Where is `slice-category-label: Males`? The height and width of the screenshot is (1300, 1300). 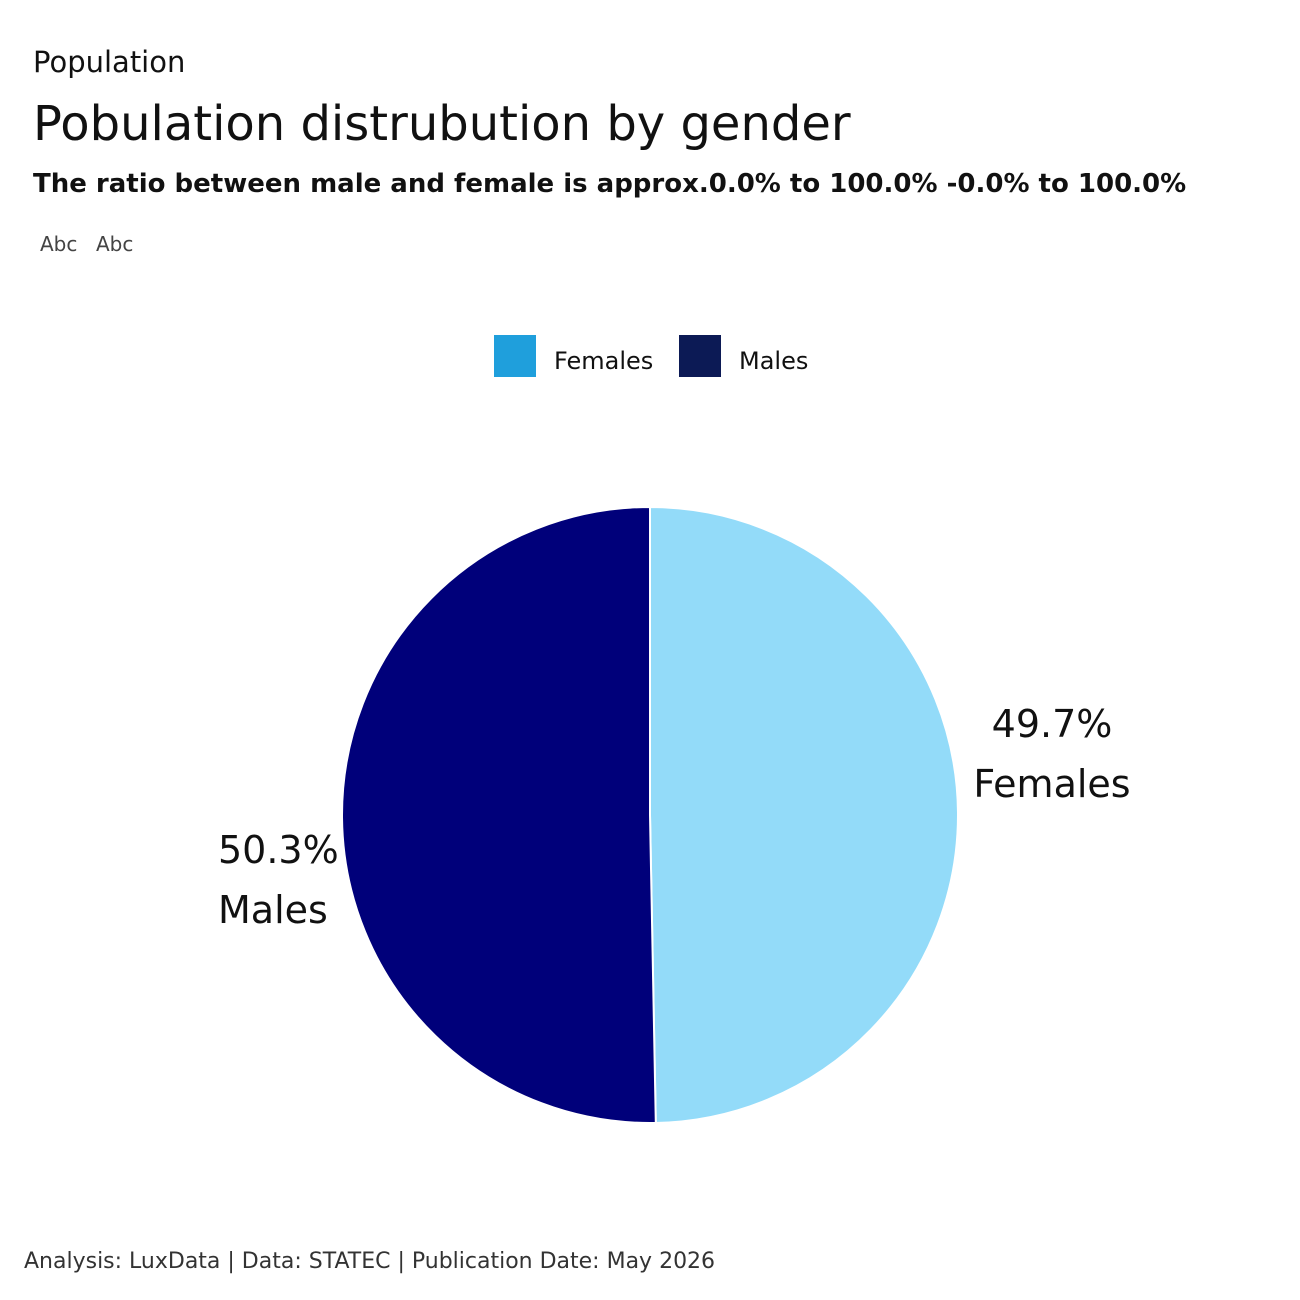
slice-category-label: Males is located at coordinates (273, 910).